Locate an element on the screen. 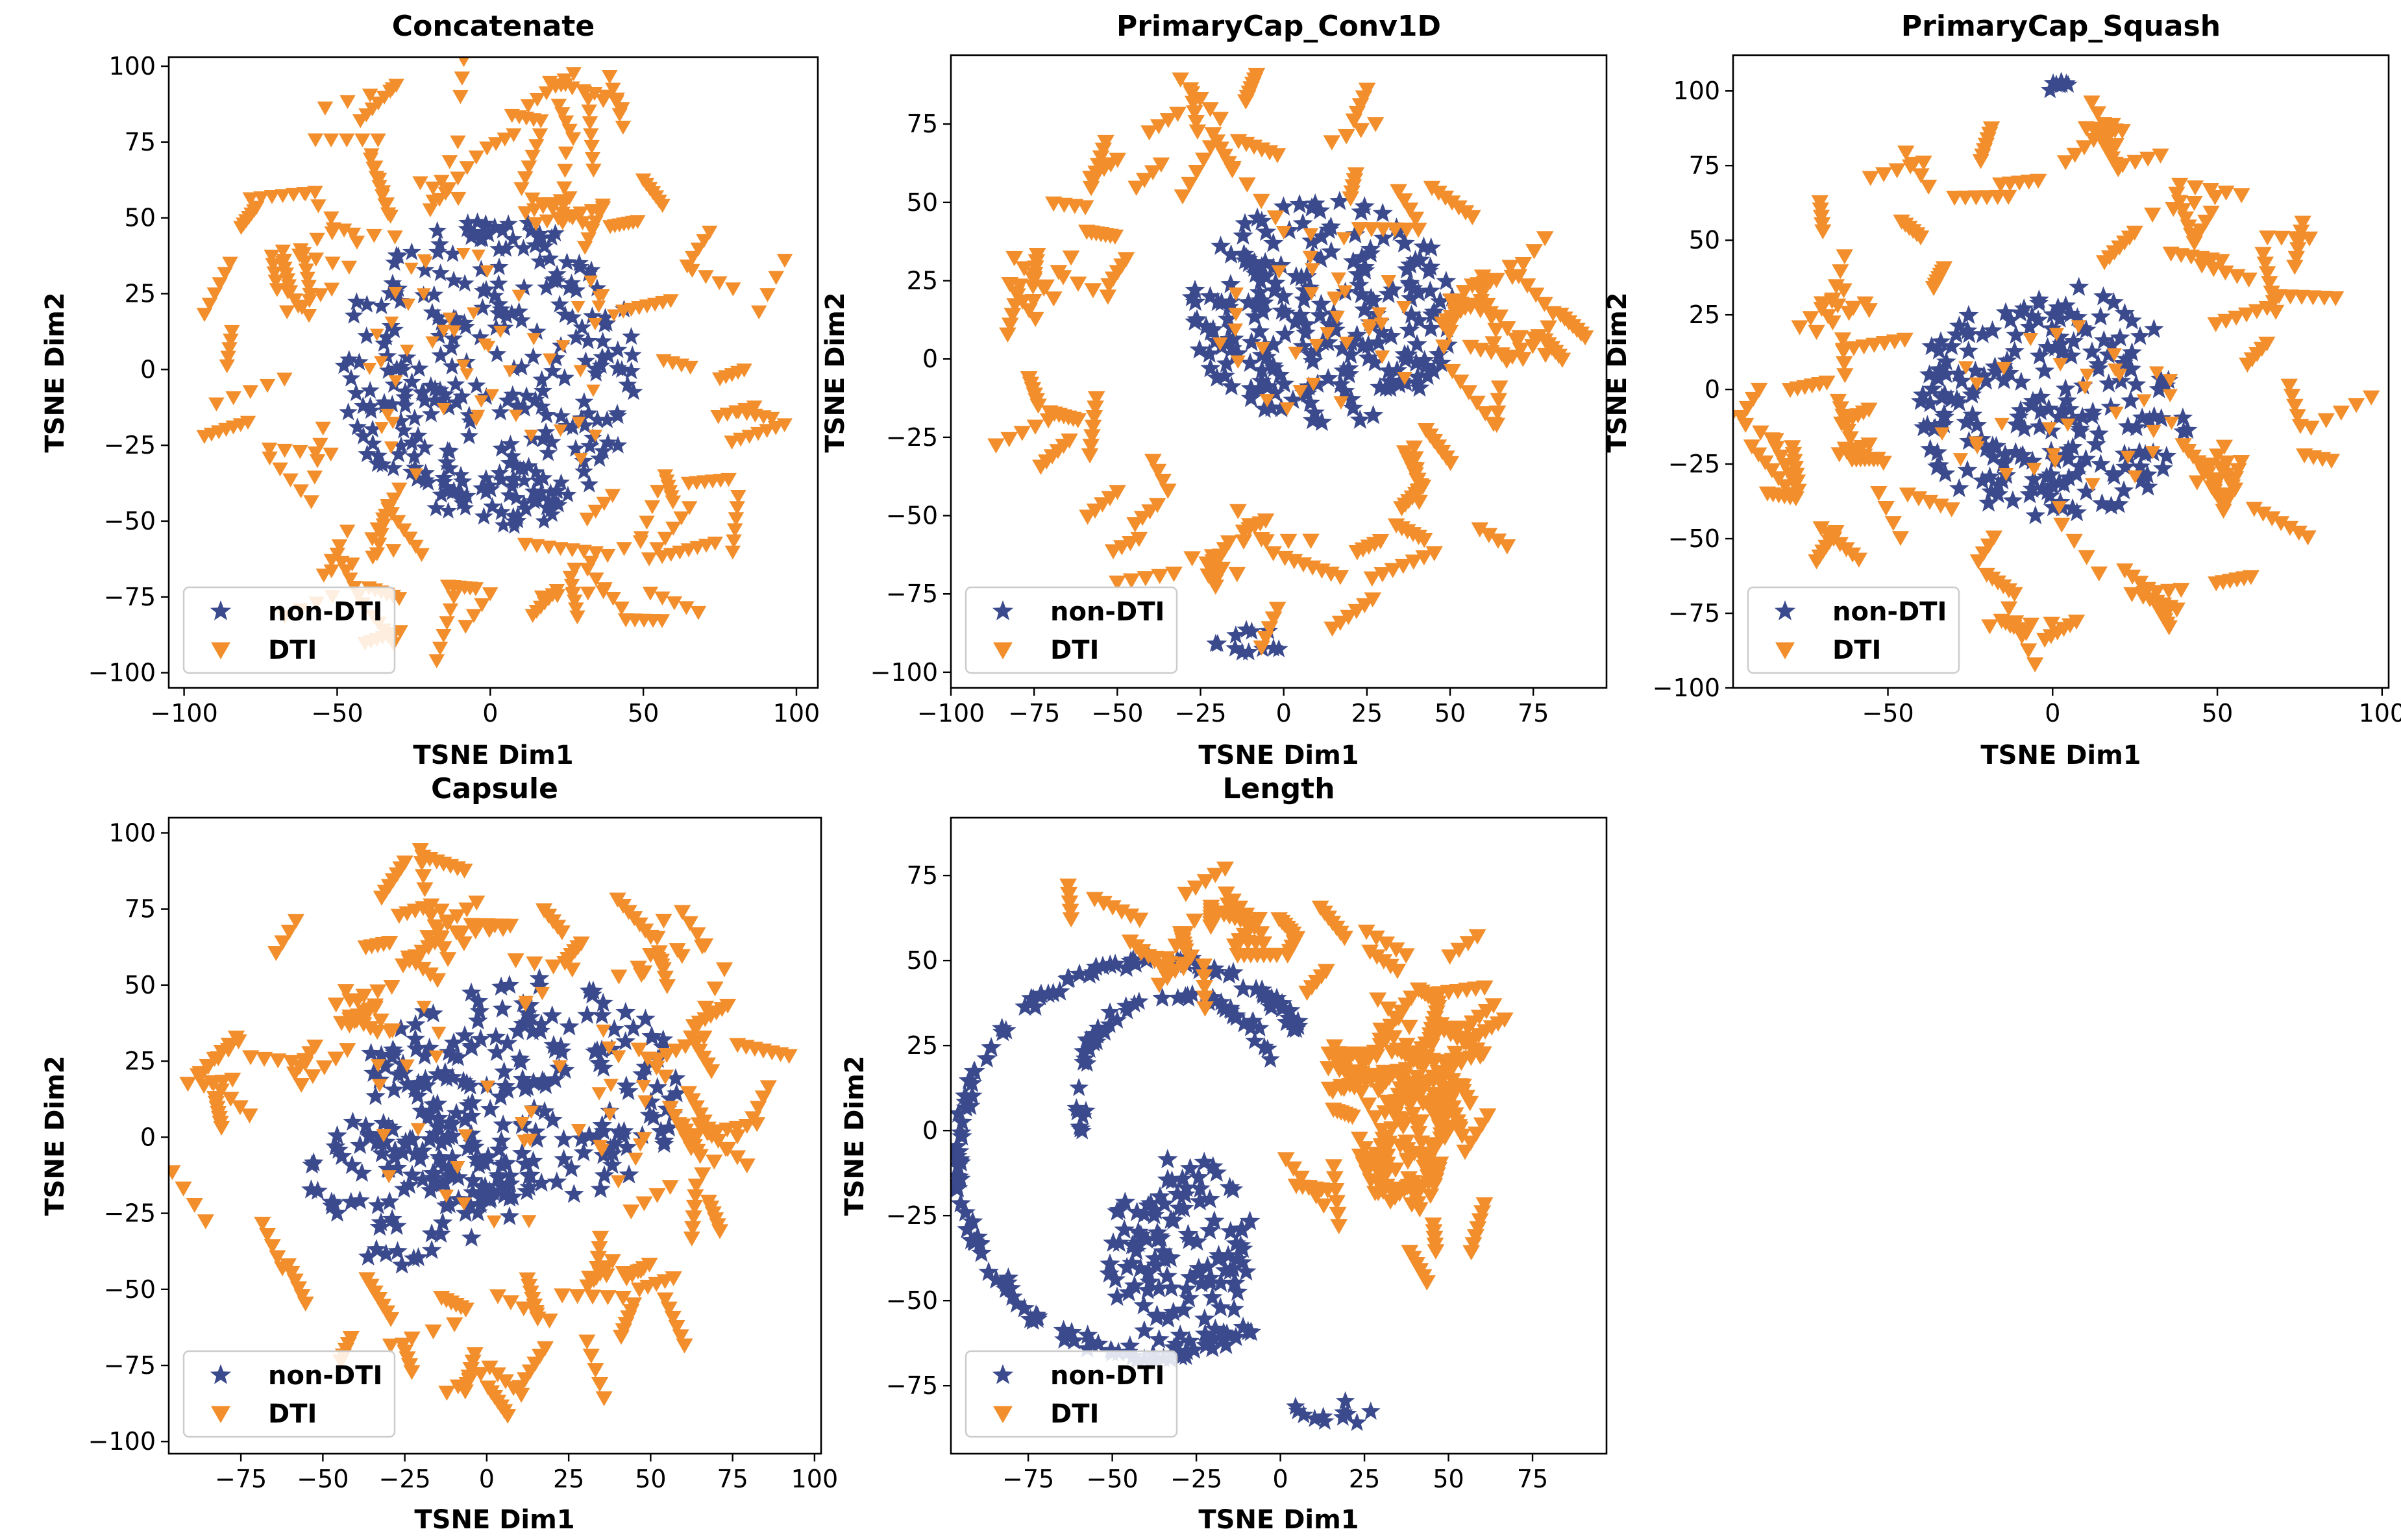  y-tick-label: 75 is located at coordinates (923, 124).